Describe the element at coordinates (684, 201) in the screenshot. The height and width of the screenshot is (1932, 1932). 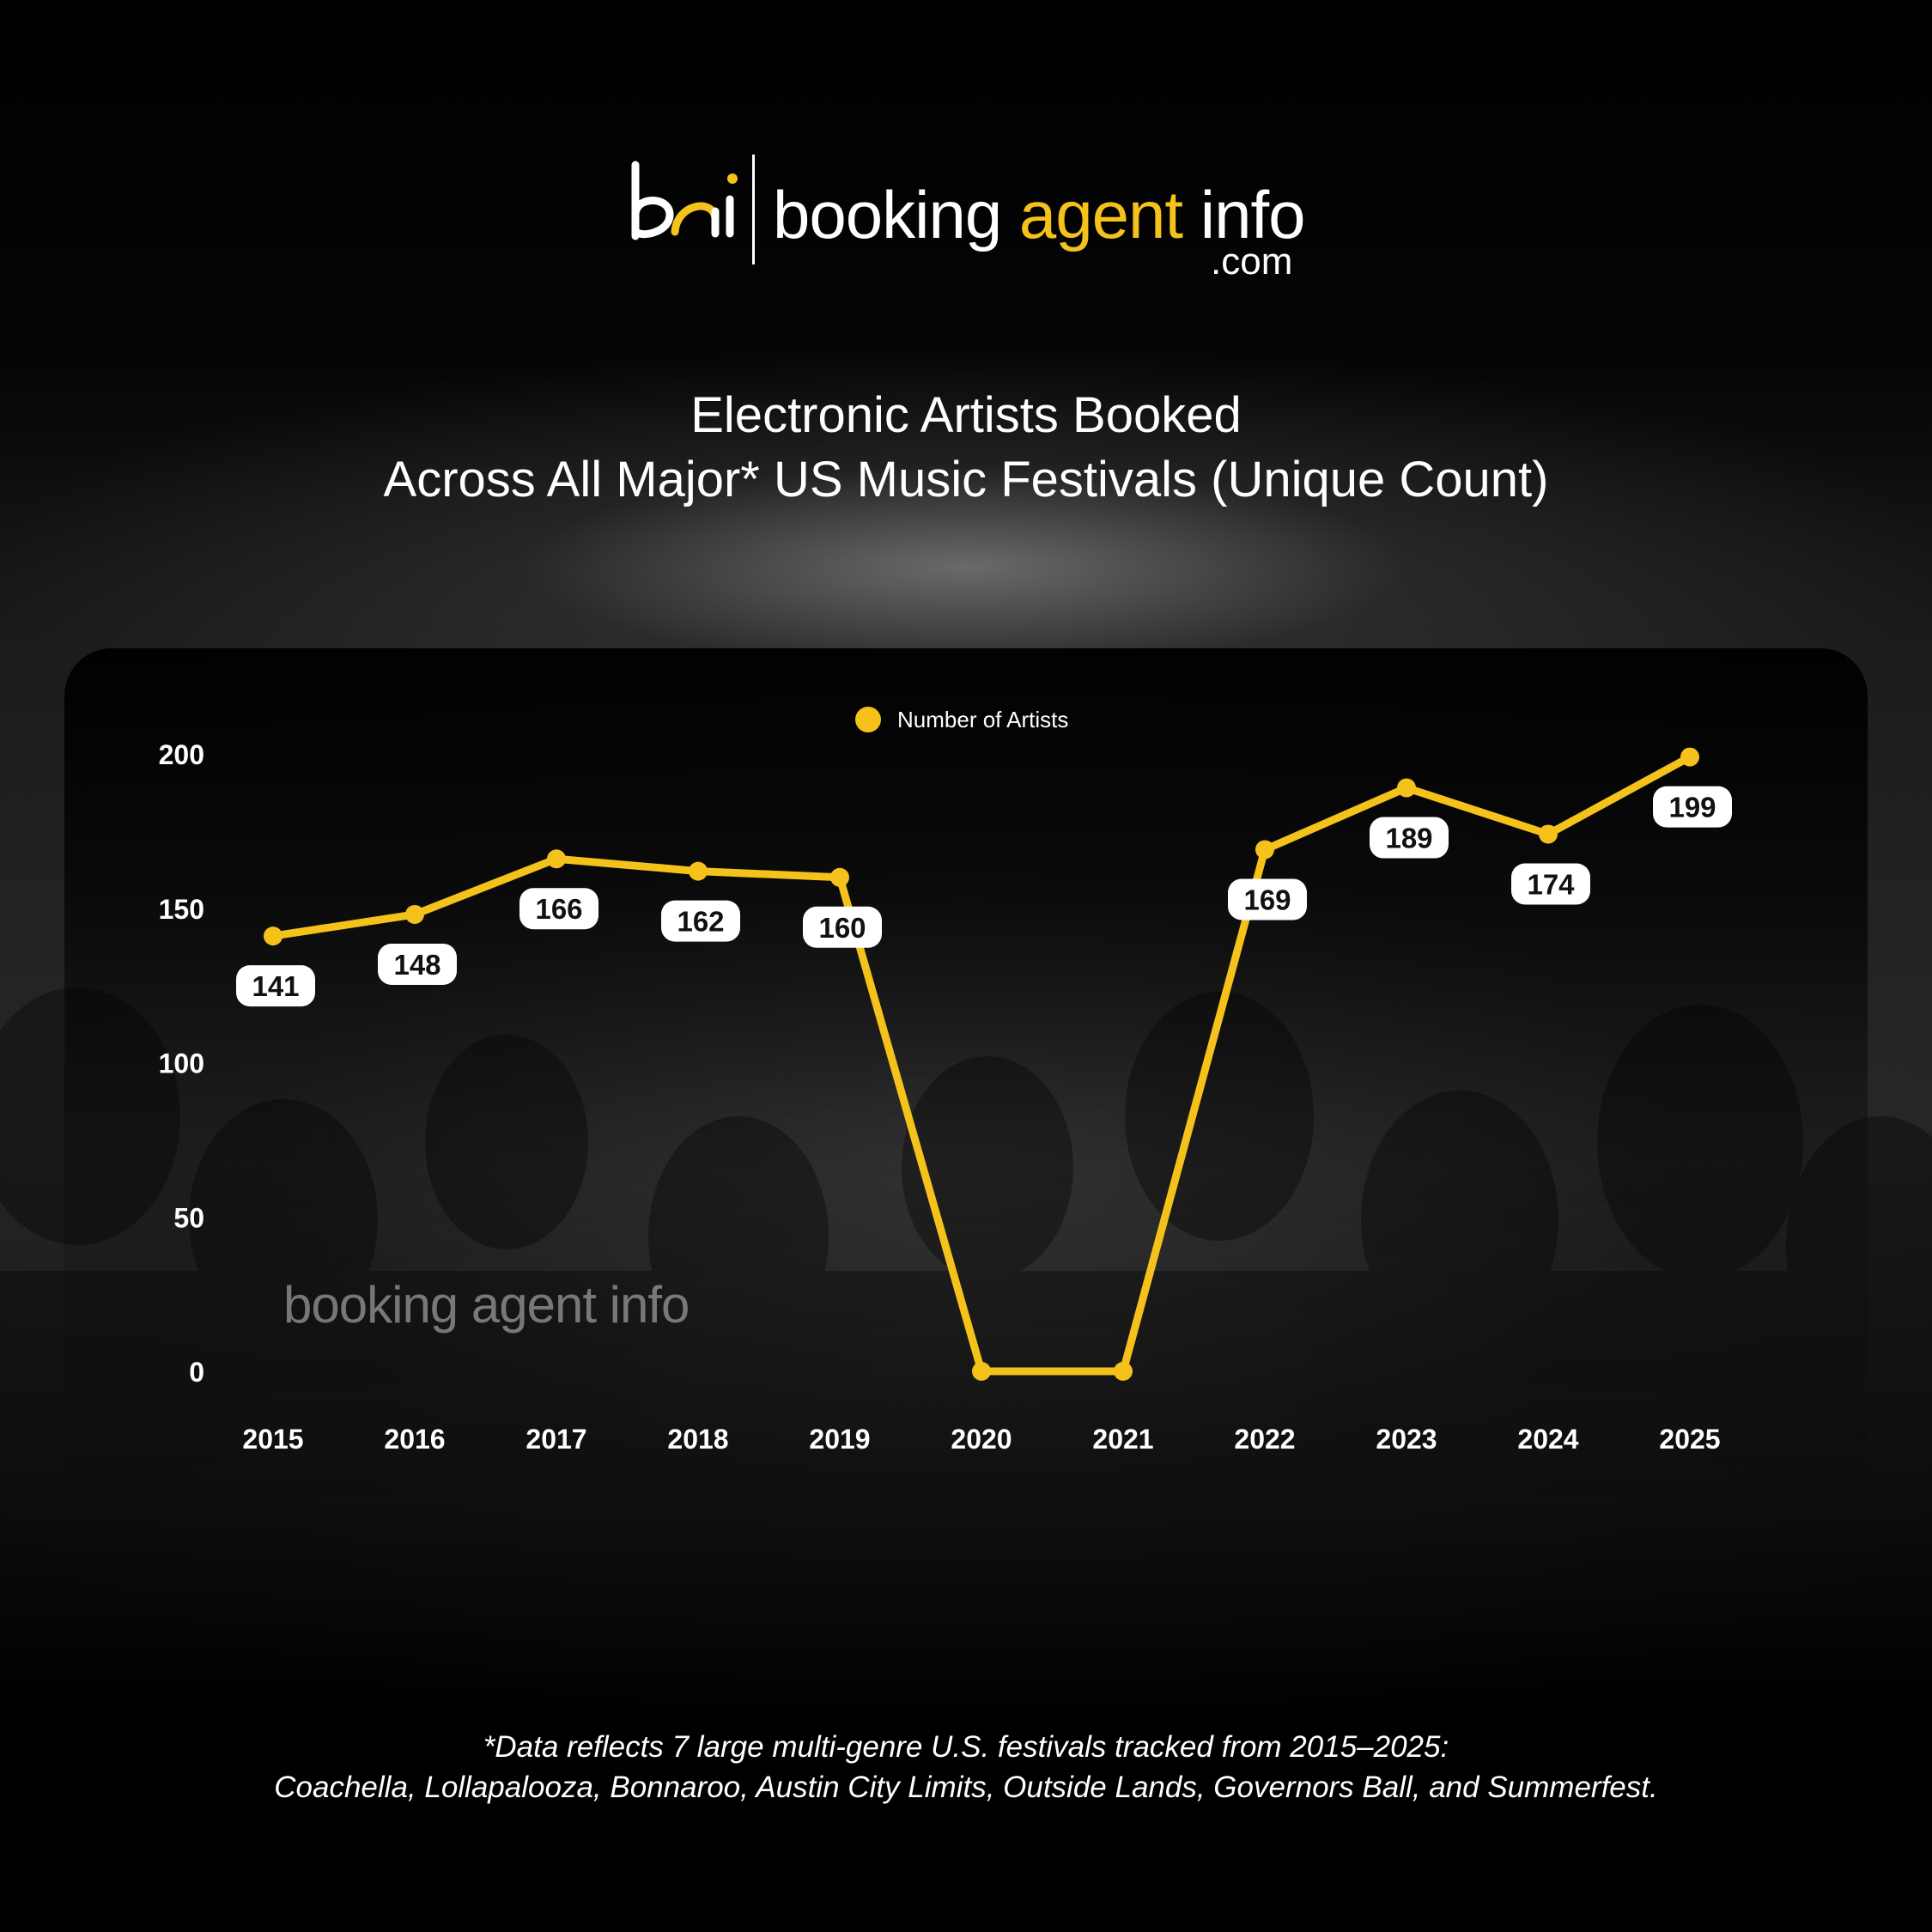
I see `bai-logo-mark` at that location.